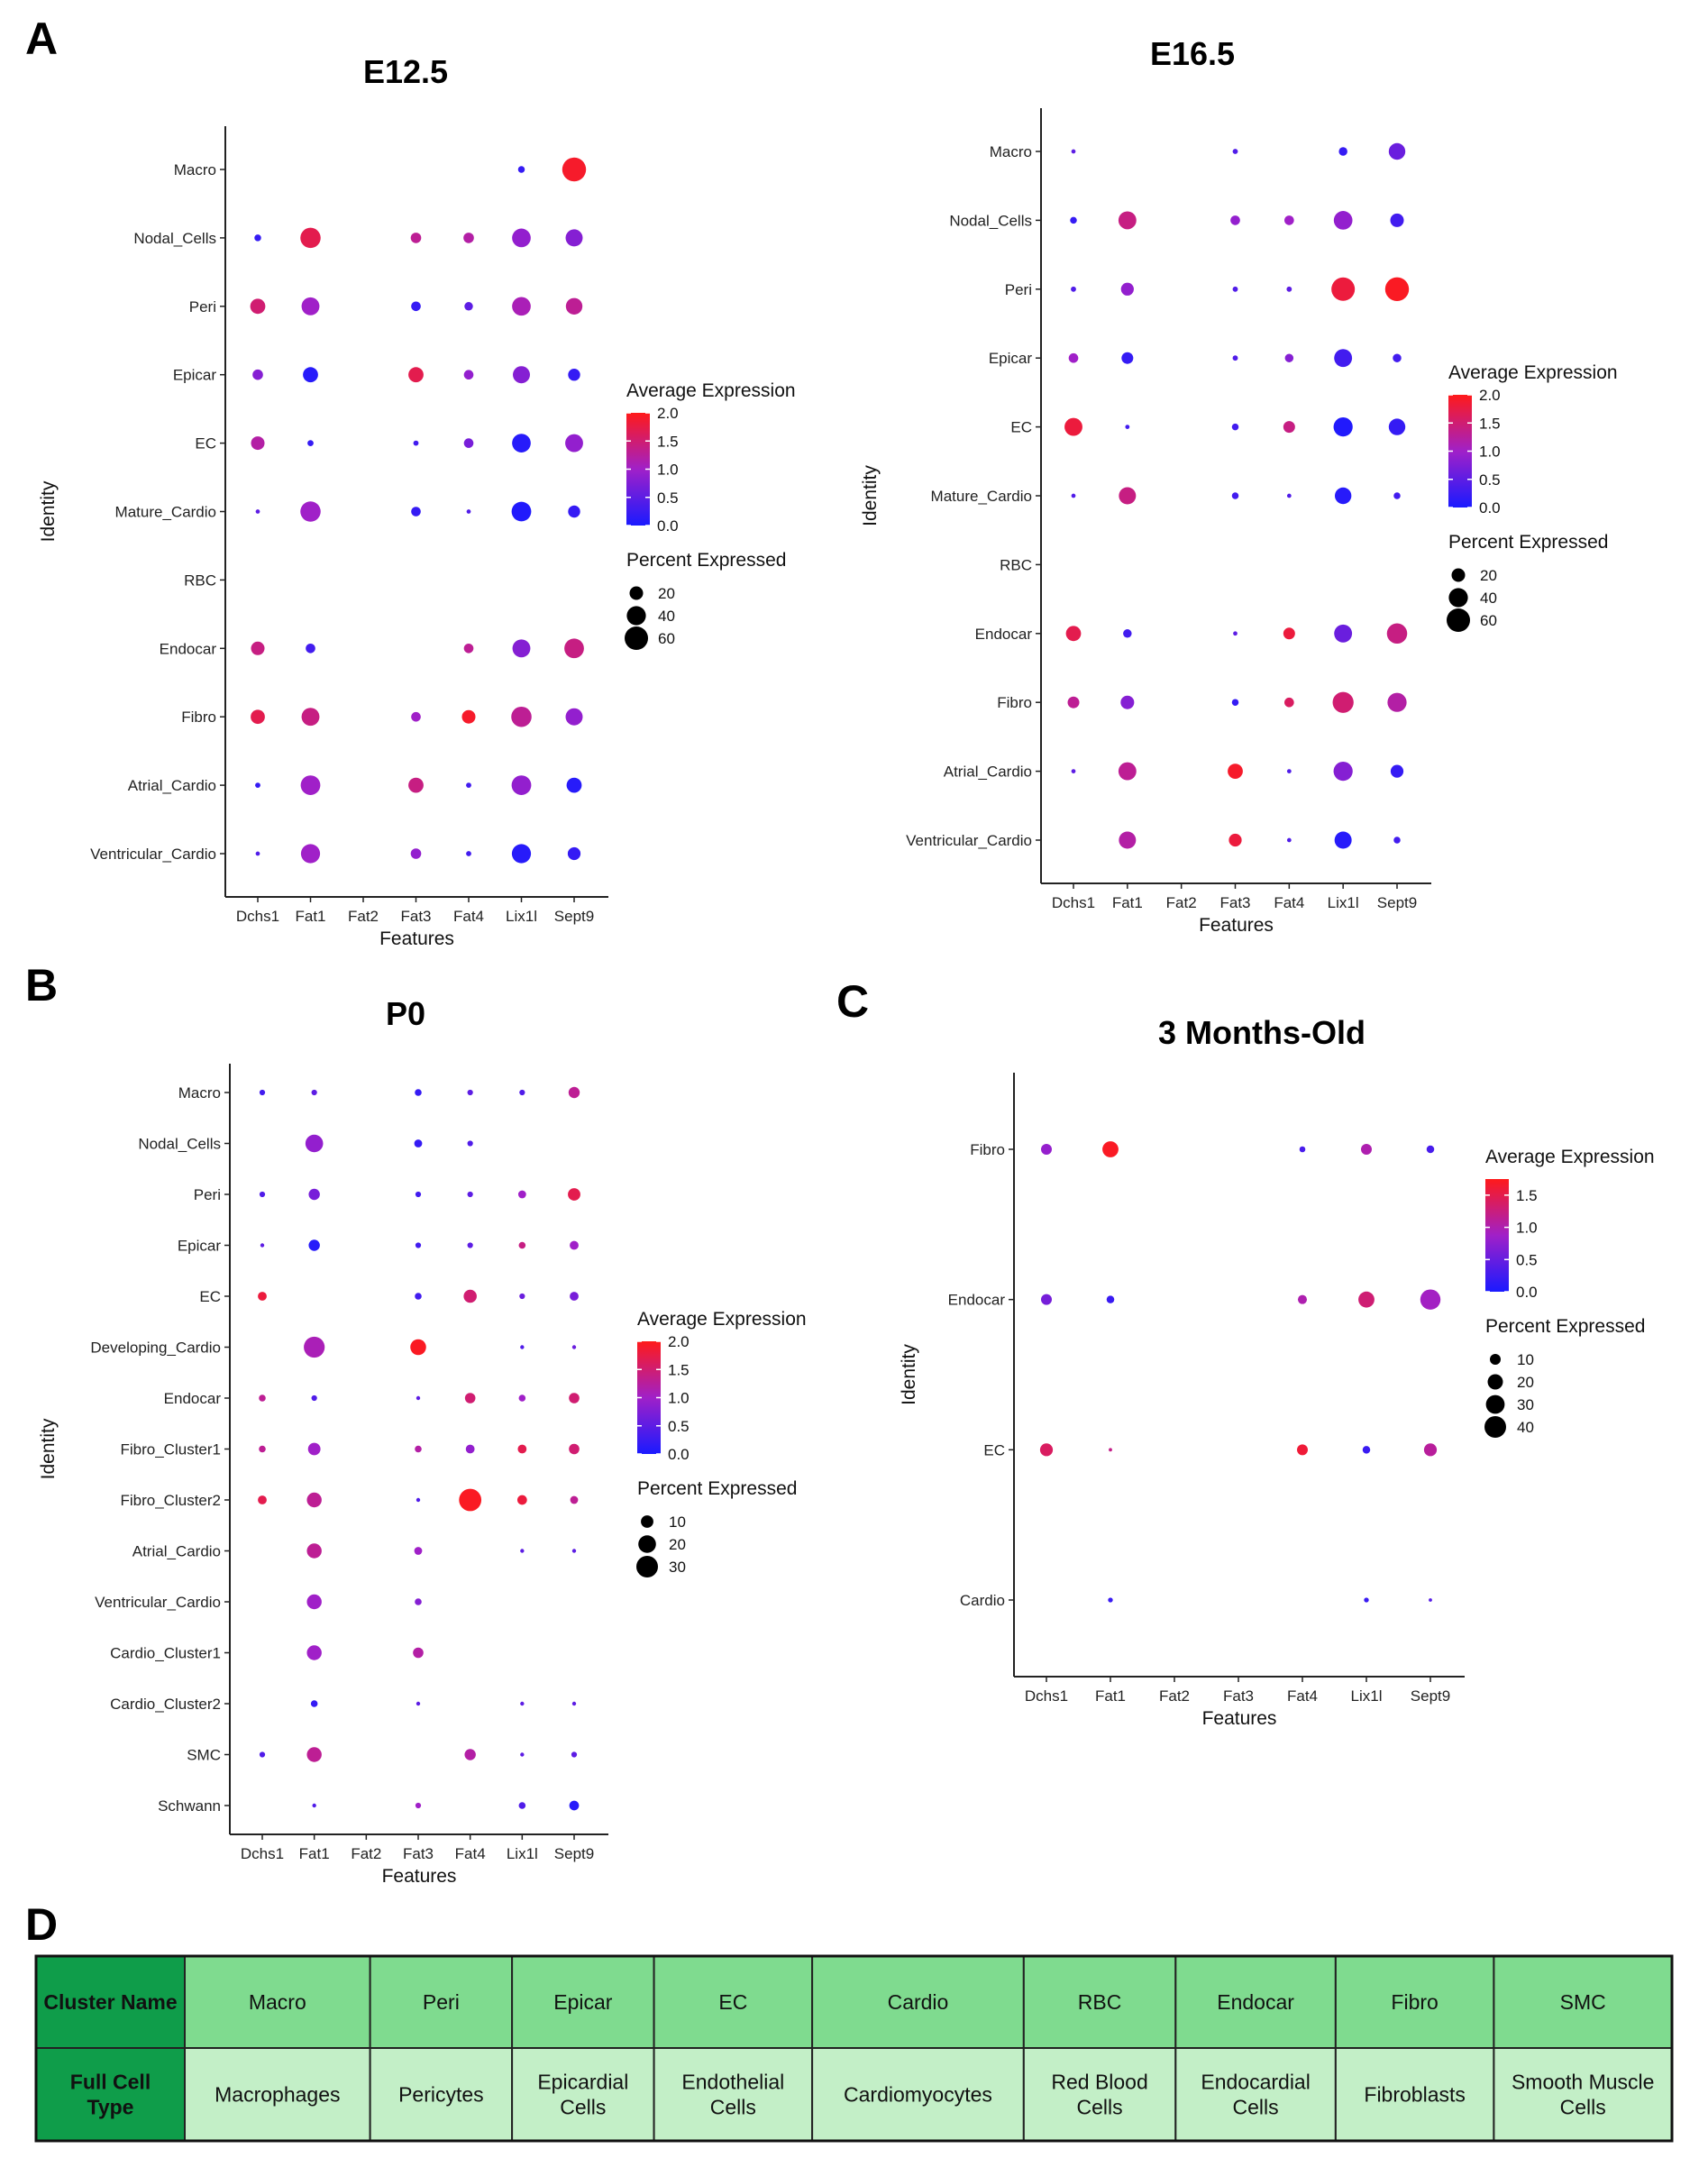  I want to click on table-cluster-name-epicar: Epicar, so click(583, 2002).